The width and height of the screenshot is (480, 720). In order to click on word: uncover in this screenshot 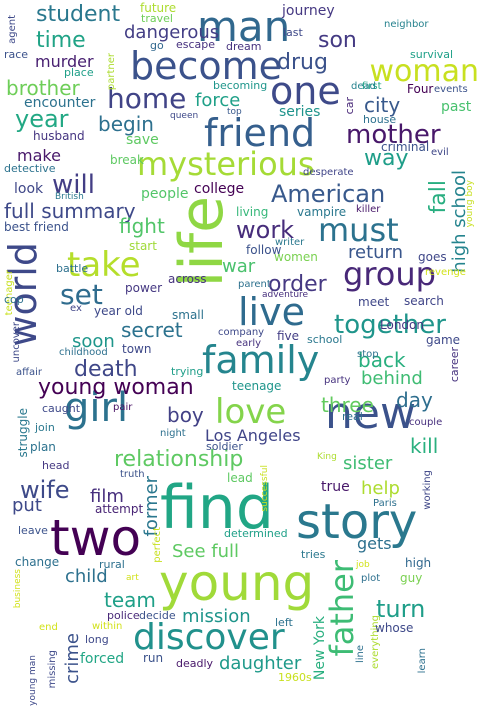, I will do `click(16, 342)`.